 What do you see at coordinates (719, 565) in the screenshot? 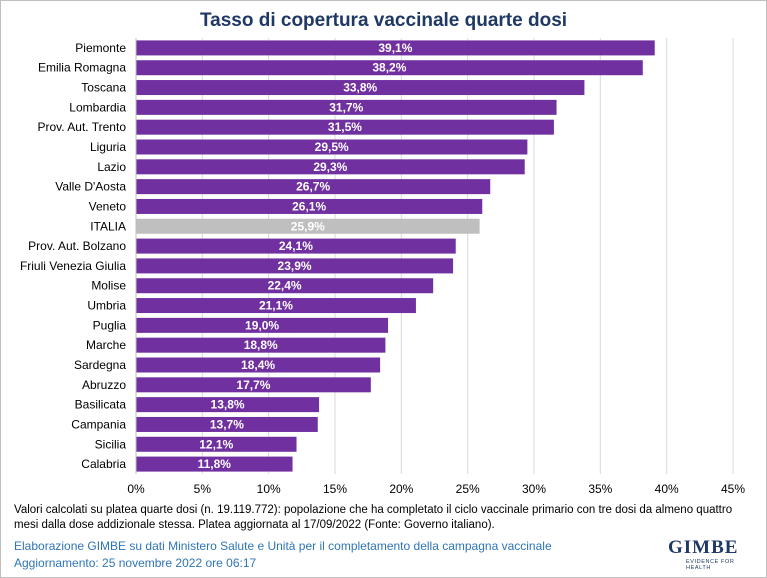
I see `logo-tagline: EVIDENCE FOR HEALTH` at bounding box center [719, 565].